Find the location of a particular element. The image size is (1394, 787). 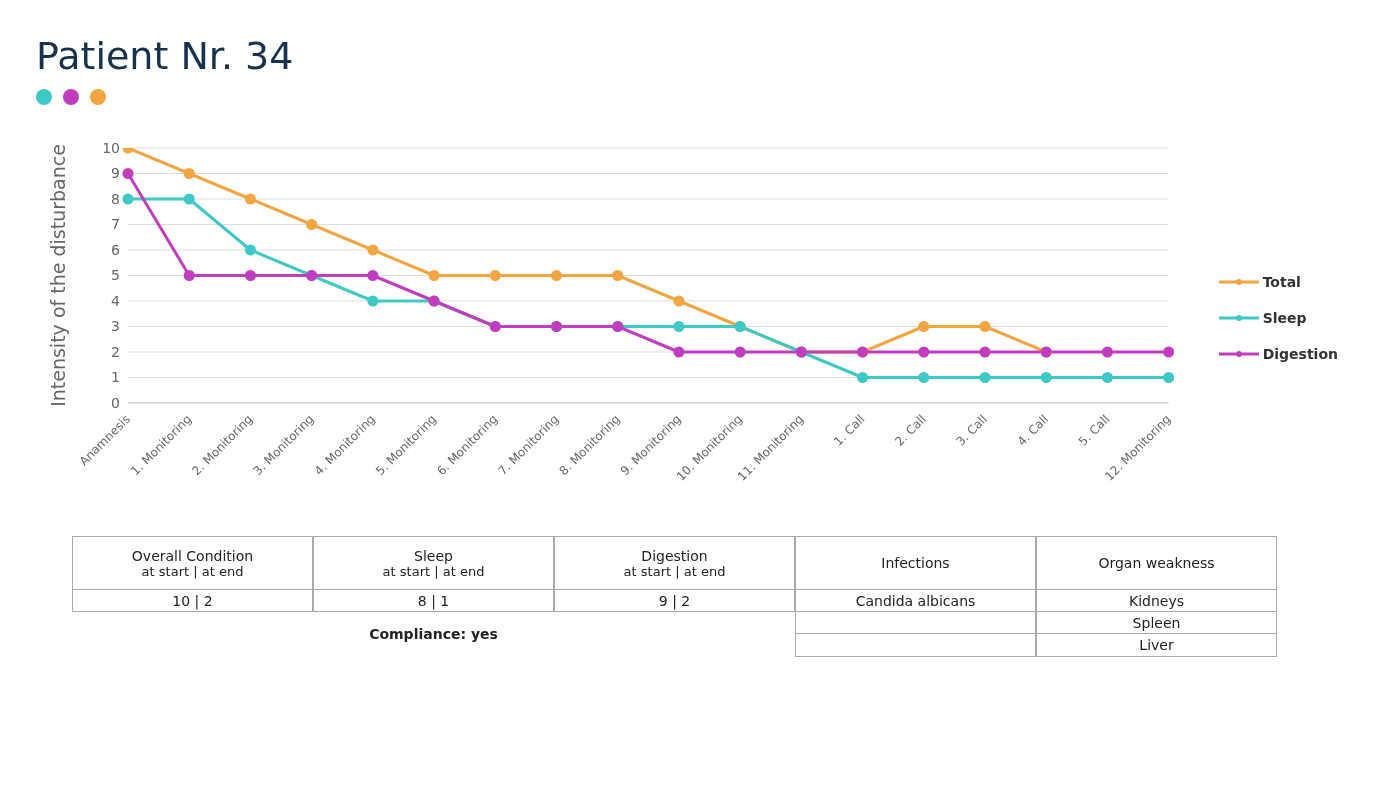

text: 8 | 1 is located at coordinates (433, 600).